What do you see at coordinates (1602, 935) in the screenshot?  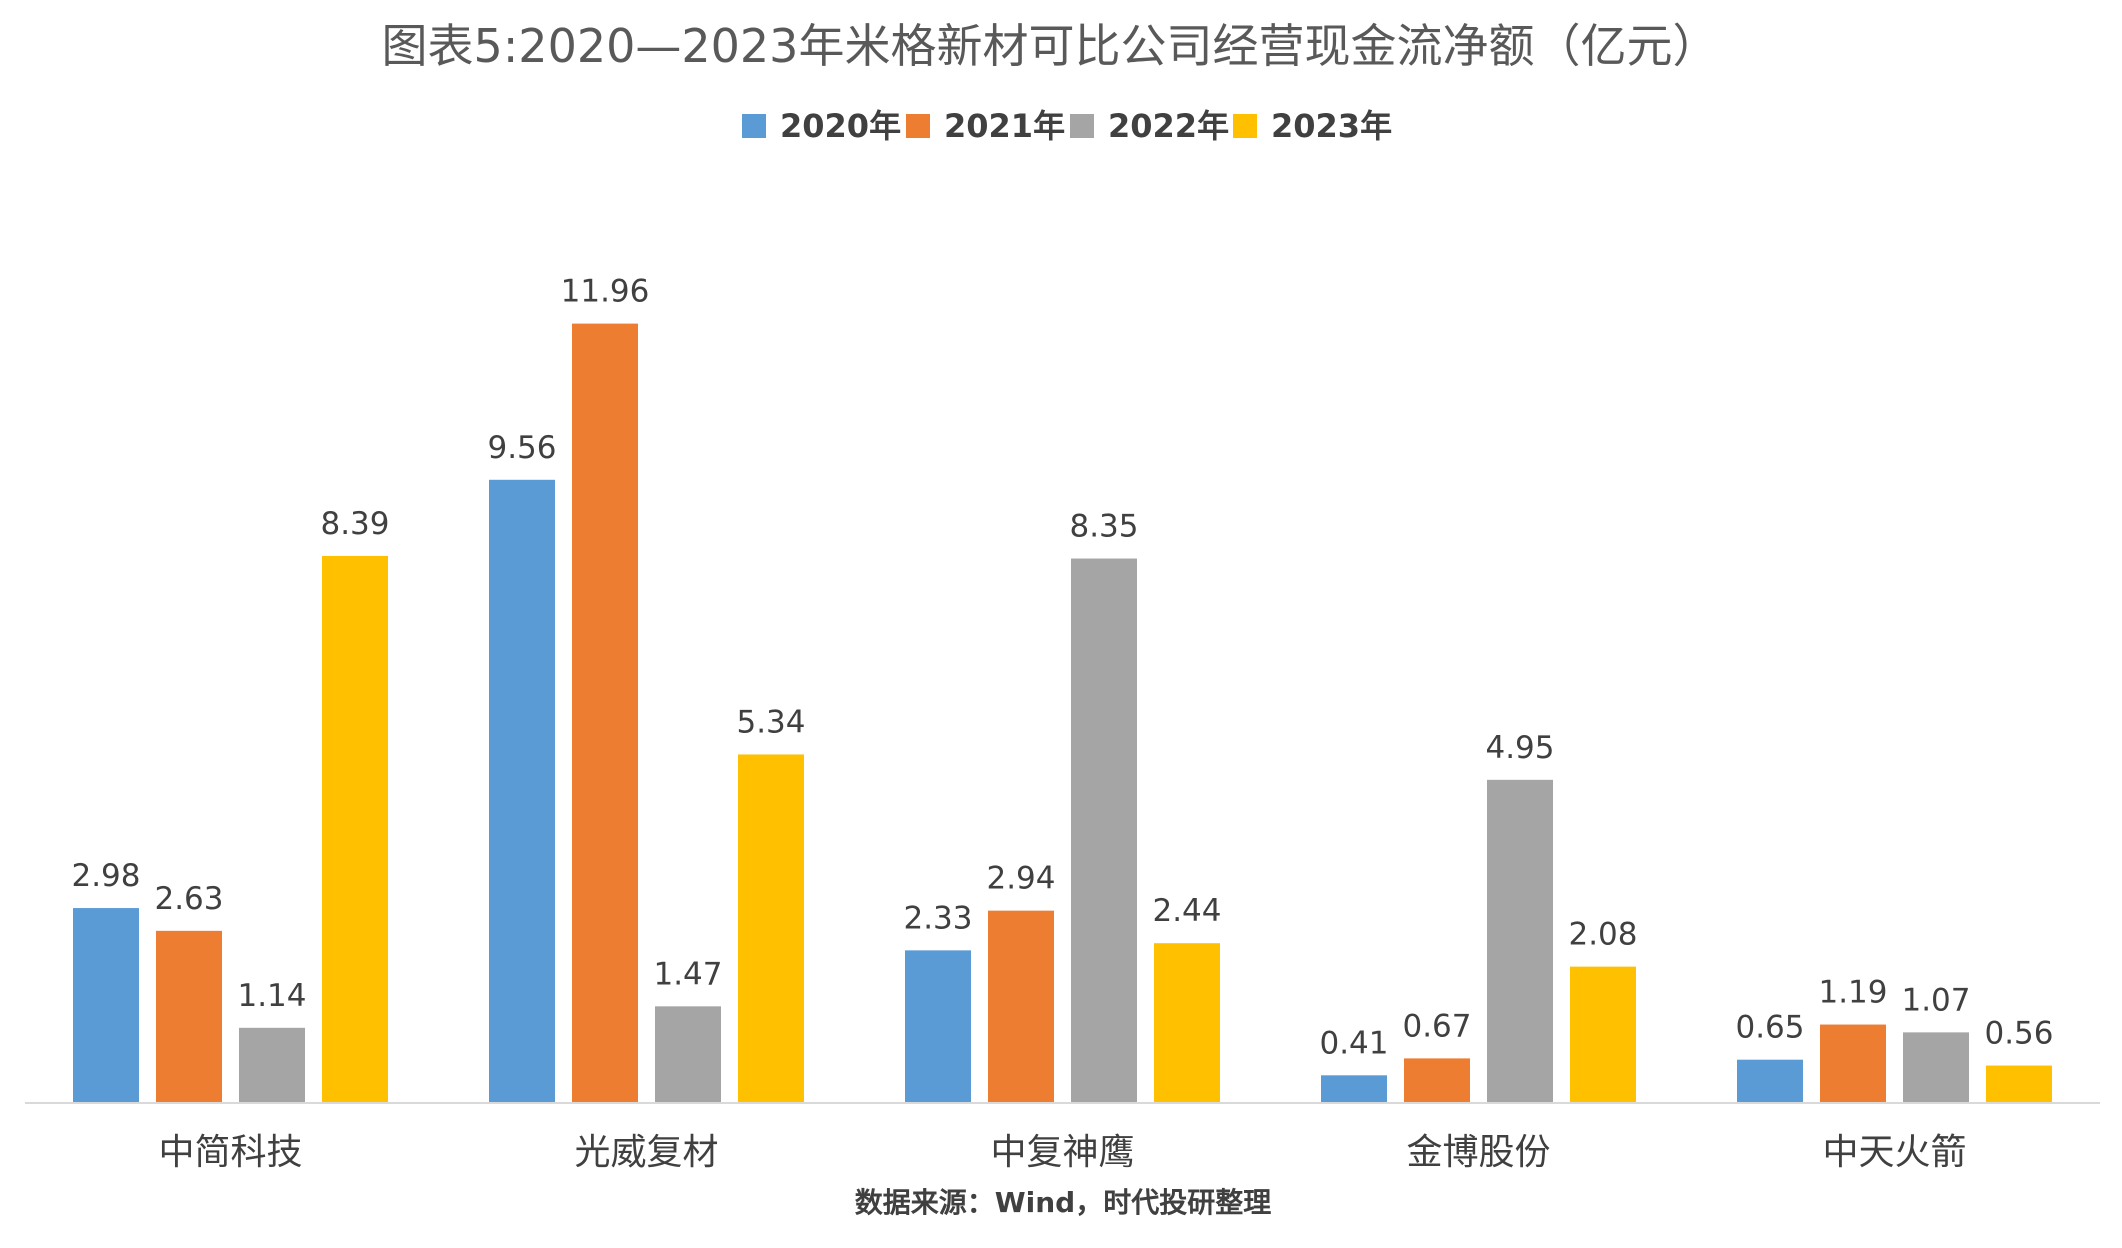 I see `data-label-4-4: 2.08` at bounding box center [1602, 935].